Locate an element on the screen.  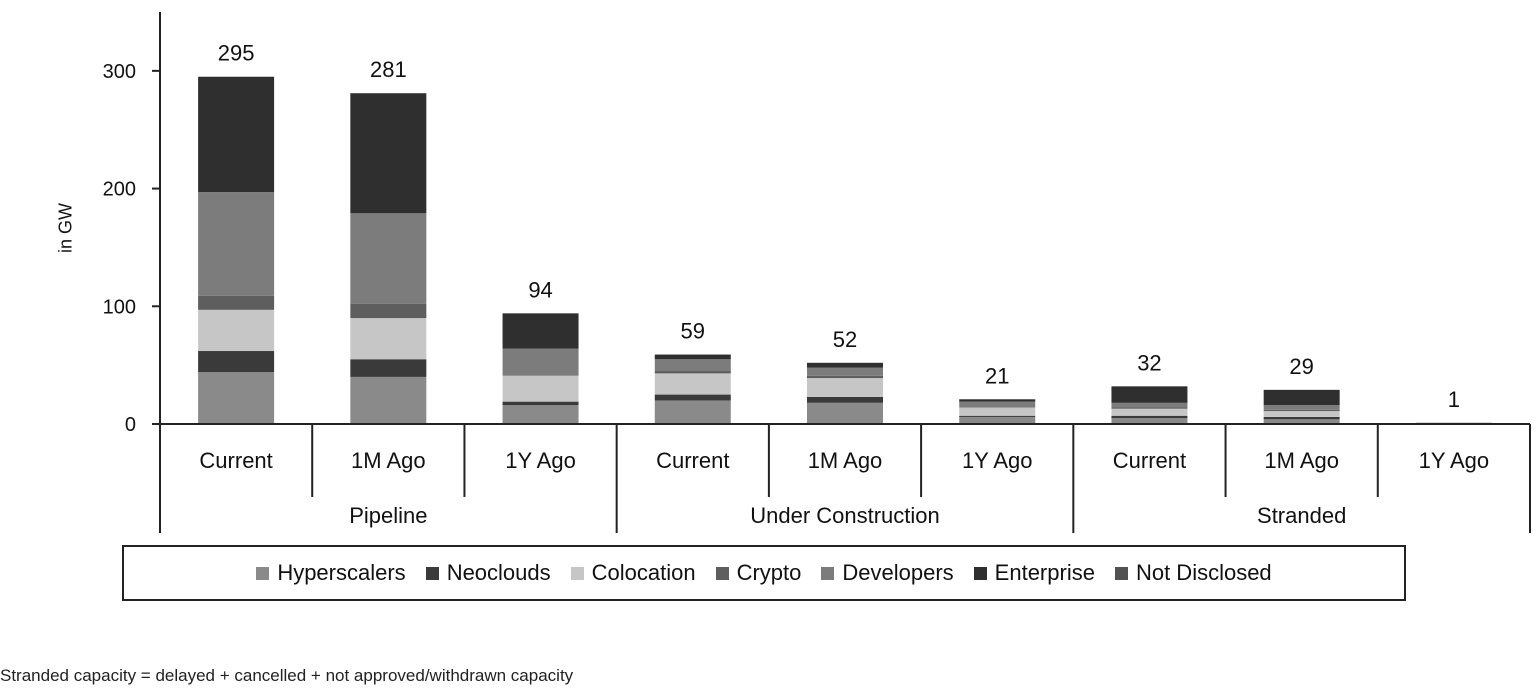
legend-label: Hyperscalers is located at coordinates (341, 572).